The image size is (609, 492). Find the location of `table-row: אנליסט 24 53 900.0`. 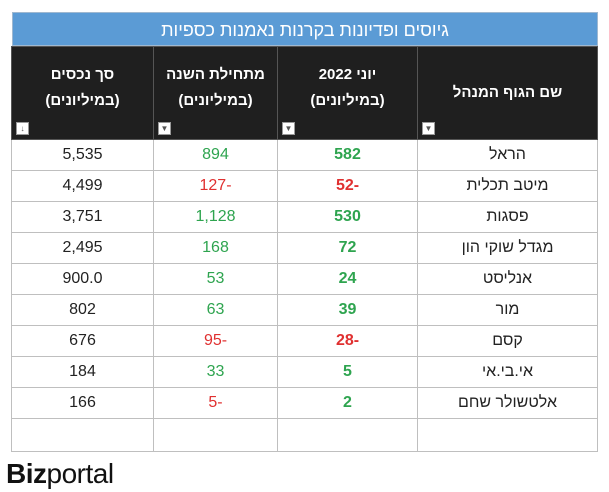

table-row: אנליסט 24 53 900.0 is located at coordinates (304, 279).